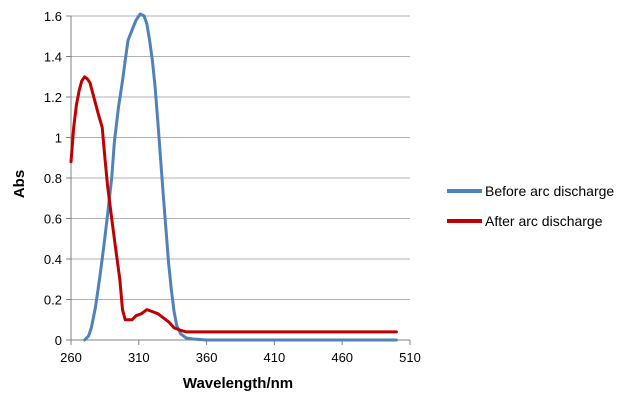  I want to click on y-tick-label: 0.8, so click(53, 178).